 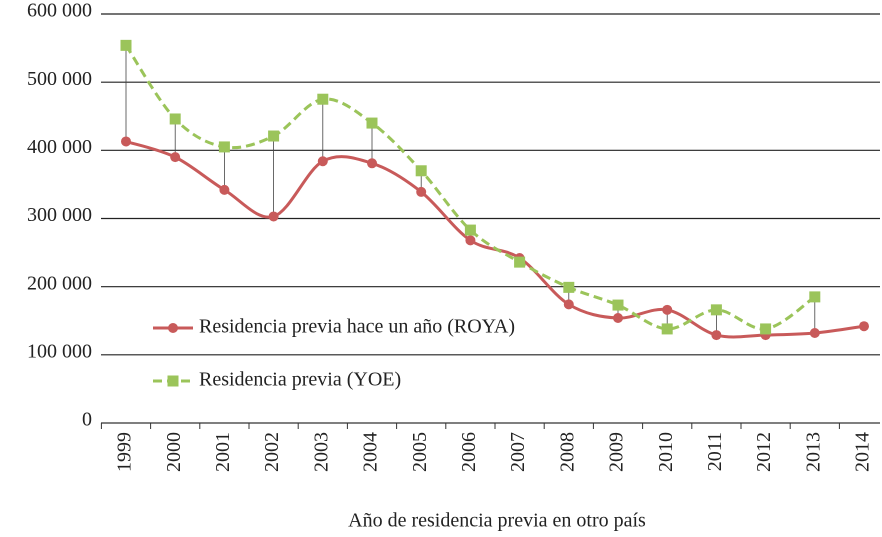 I want to click on x-tick-label: 2000, so click(x=174, y=452).